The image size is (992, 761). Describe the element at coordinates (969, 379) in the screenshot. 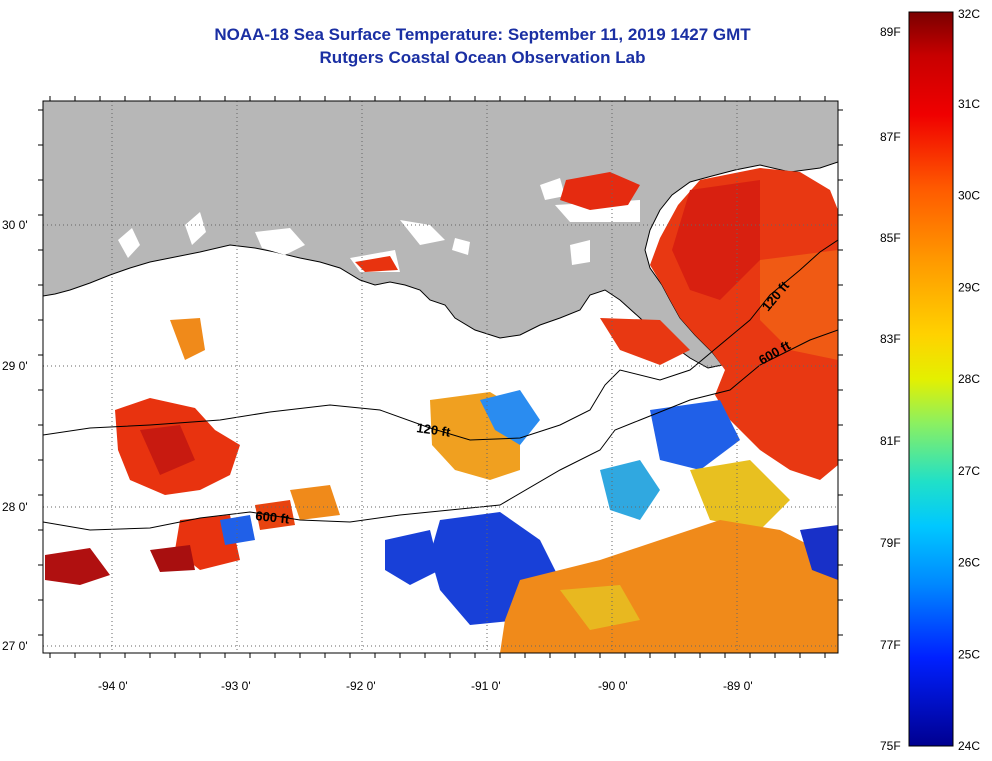

I see `colorbar-celsius-label: 28C` at that location.